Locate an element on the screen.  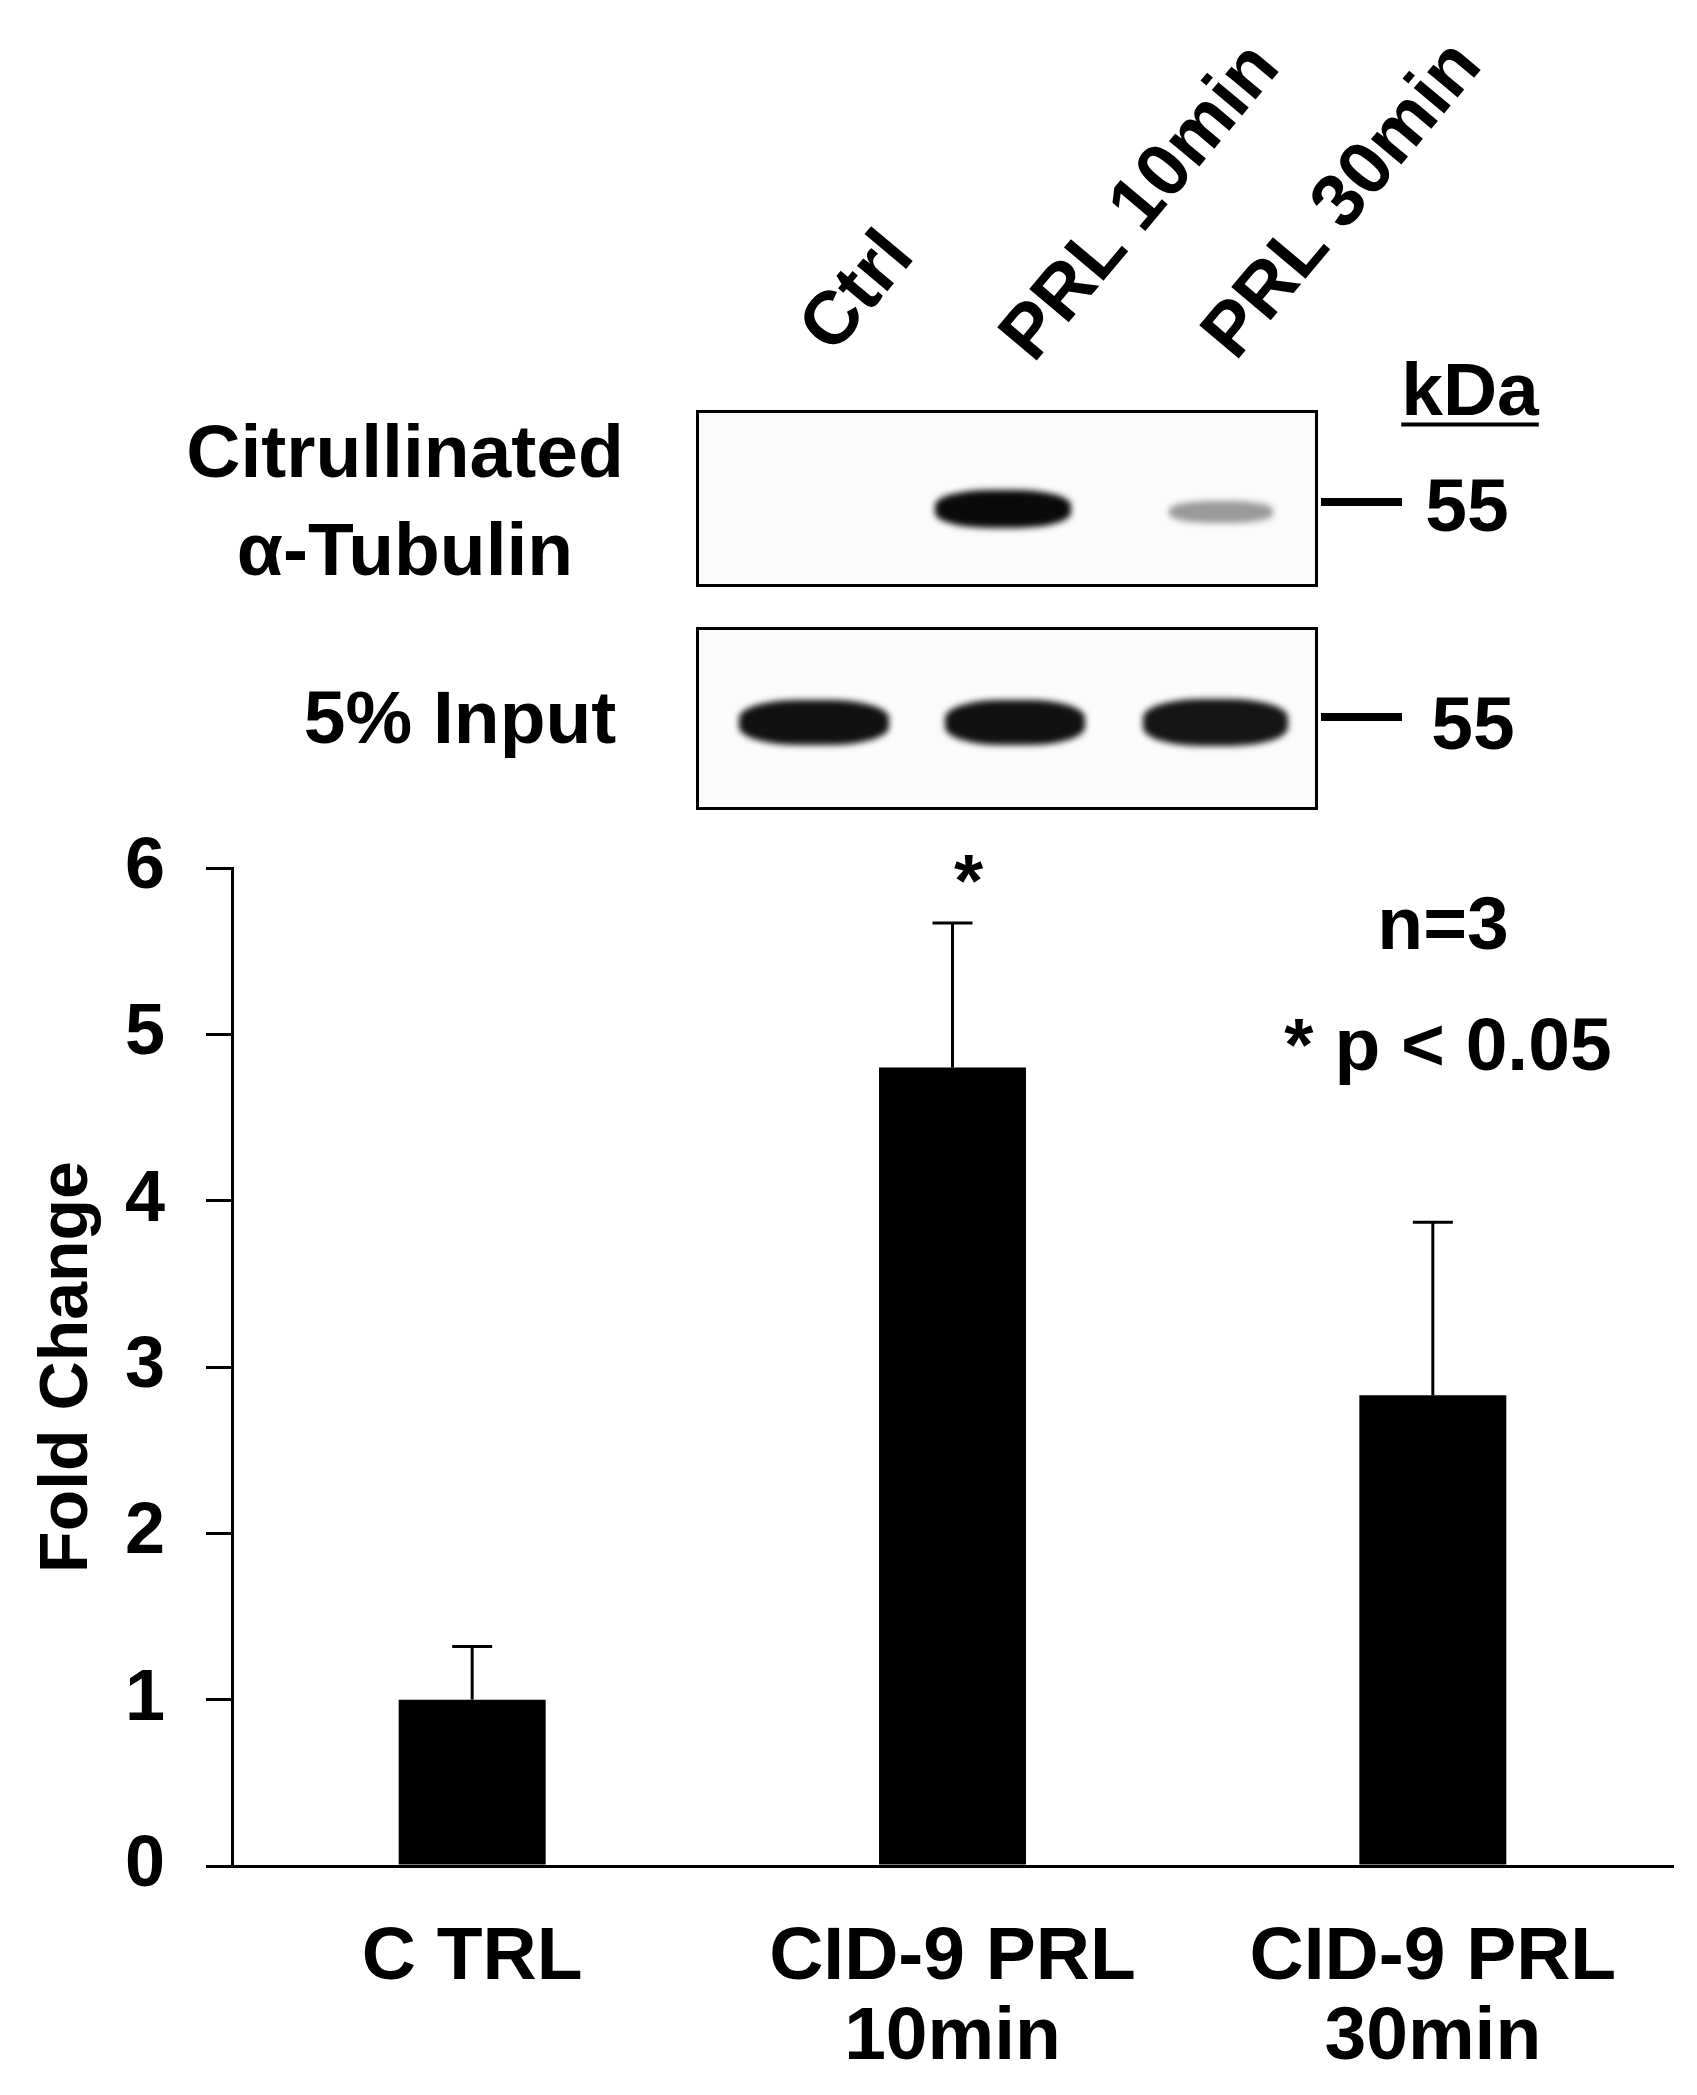
y-tick-label: 0 is located at coordinates (144, 1860).